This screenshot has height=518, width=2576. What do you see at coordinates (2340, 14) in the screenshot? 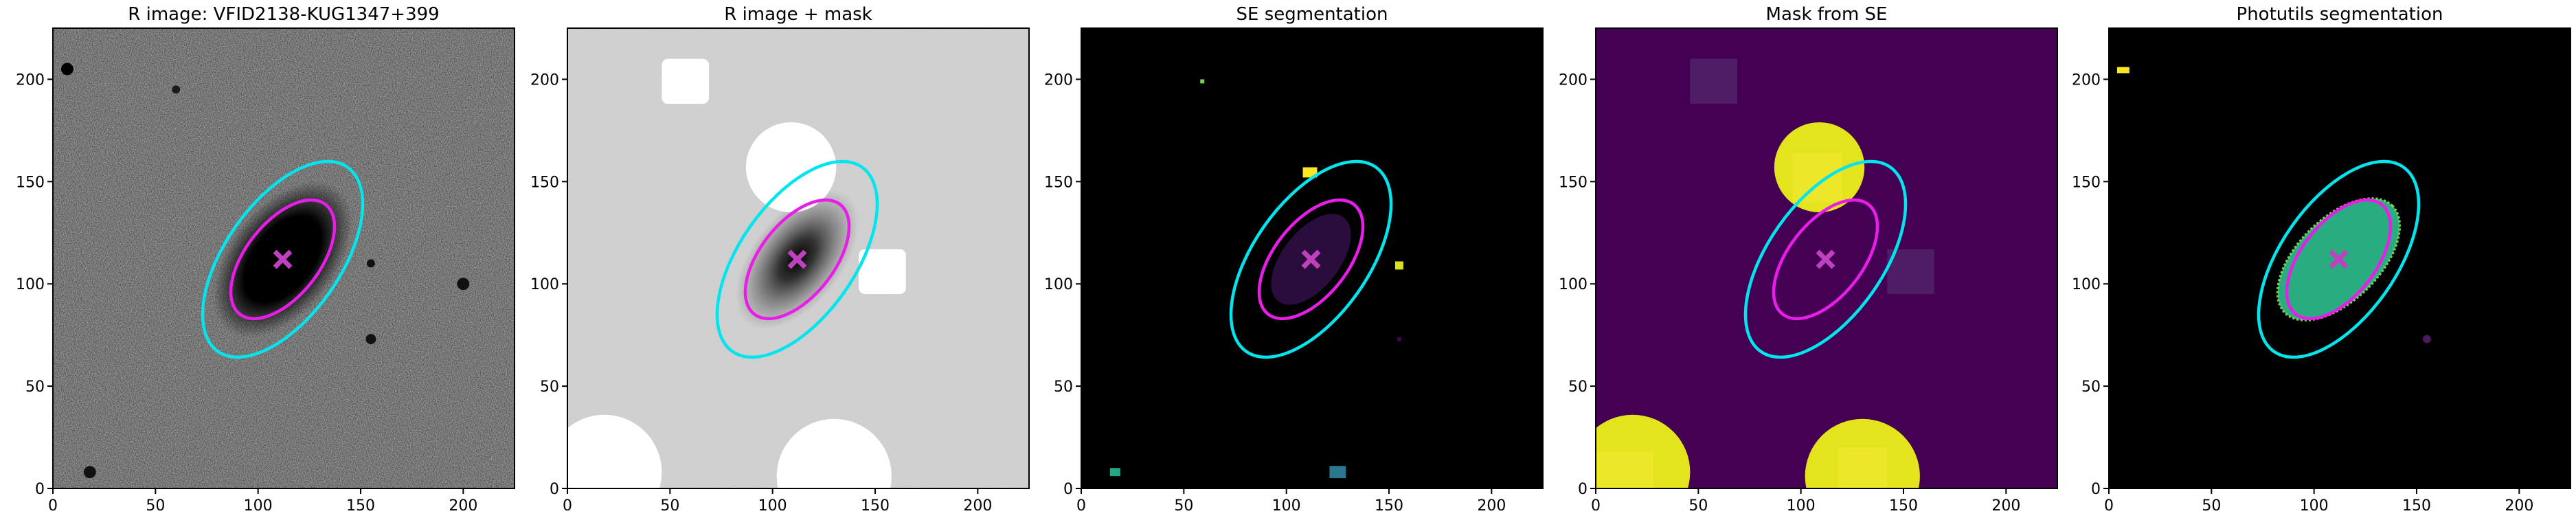
I see `panel-title: Photutils segmentation` at bounding box center [2340, 14].